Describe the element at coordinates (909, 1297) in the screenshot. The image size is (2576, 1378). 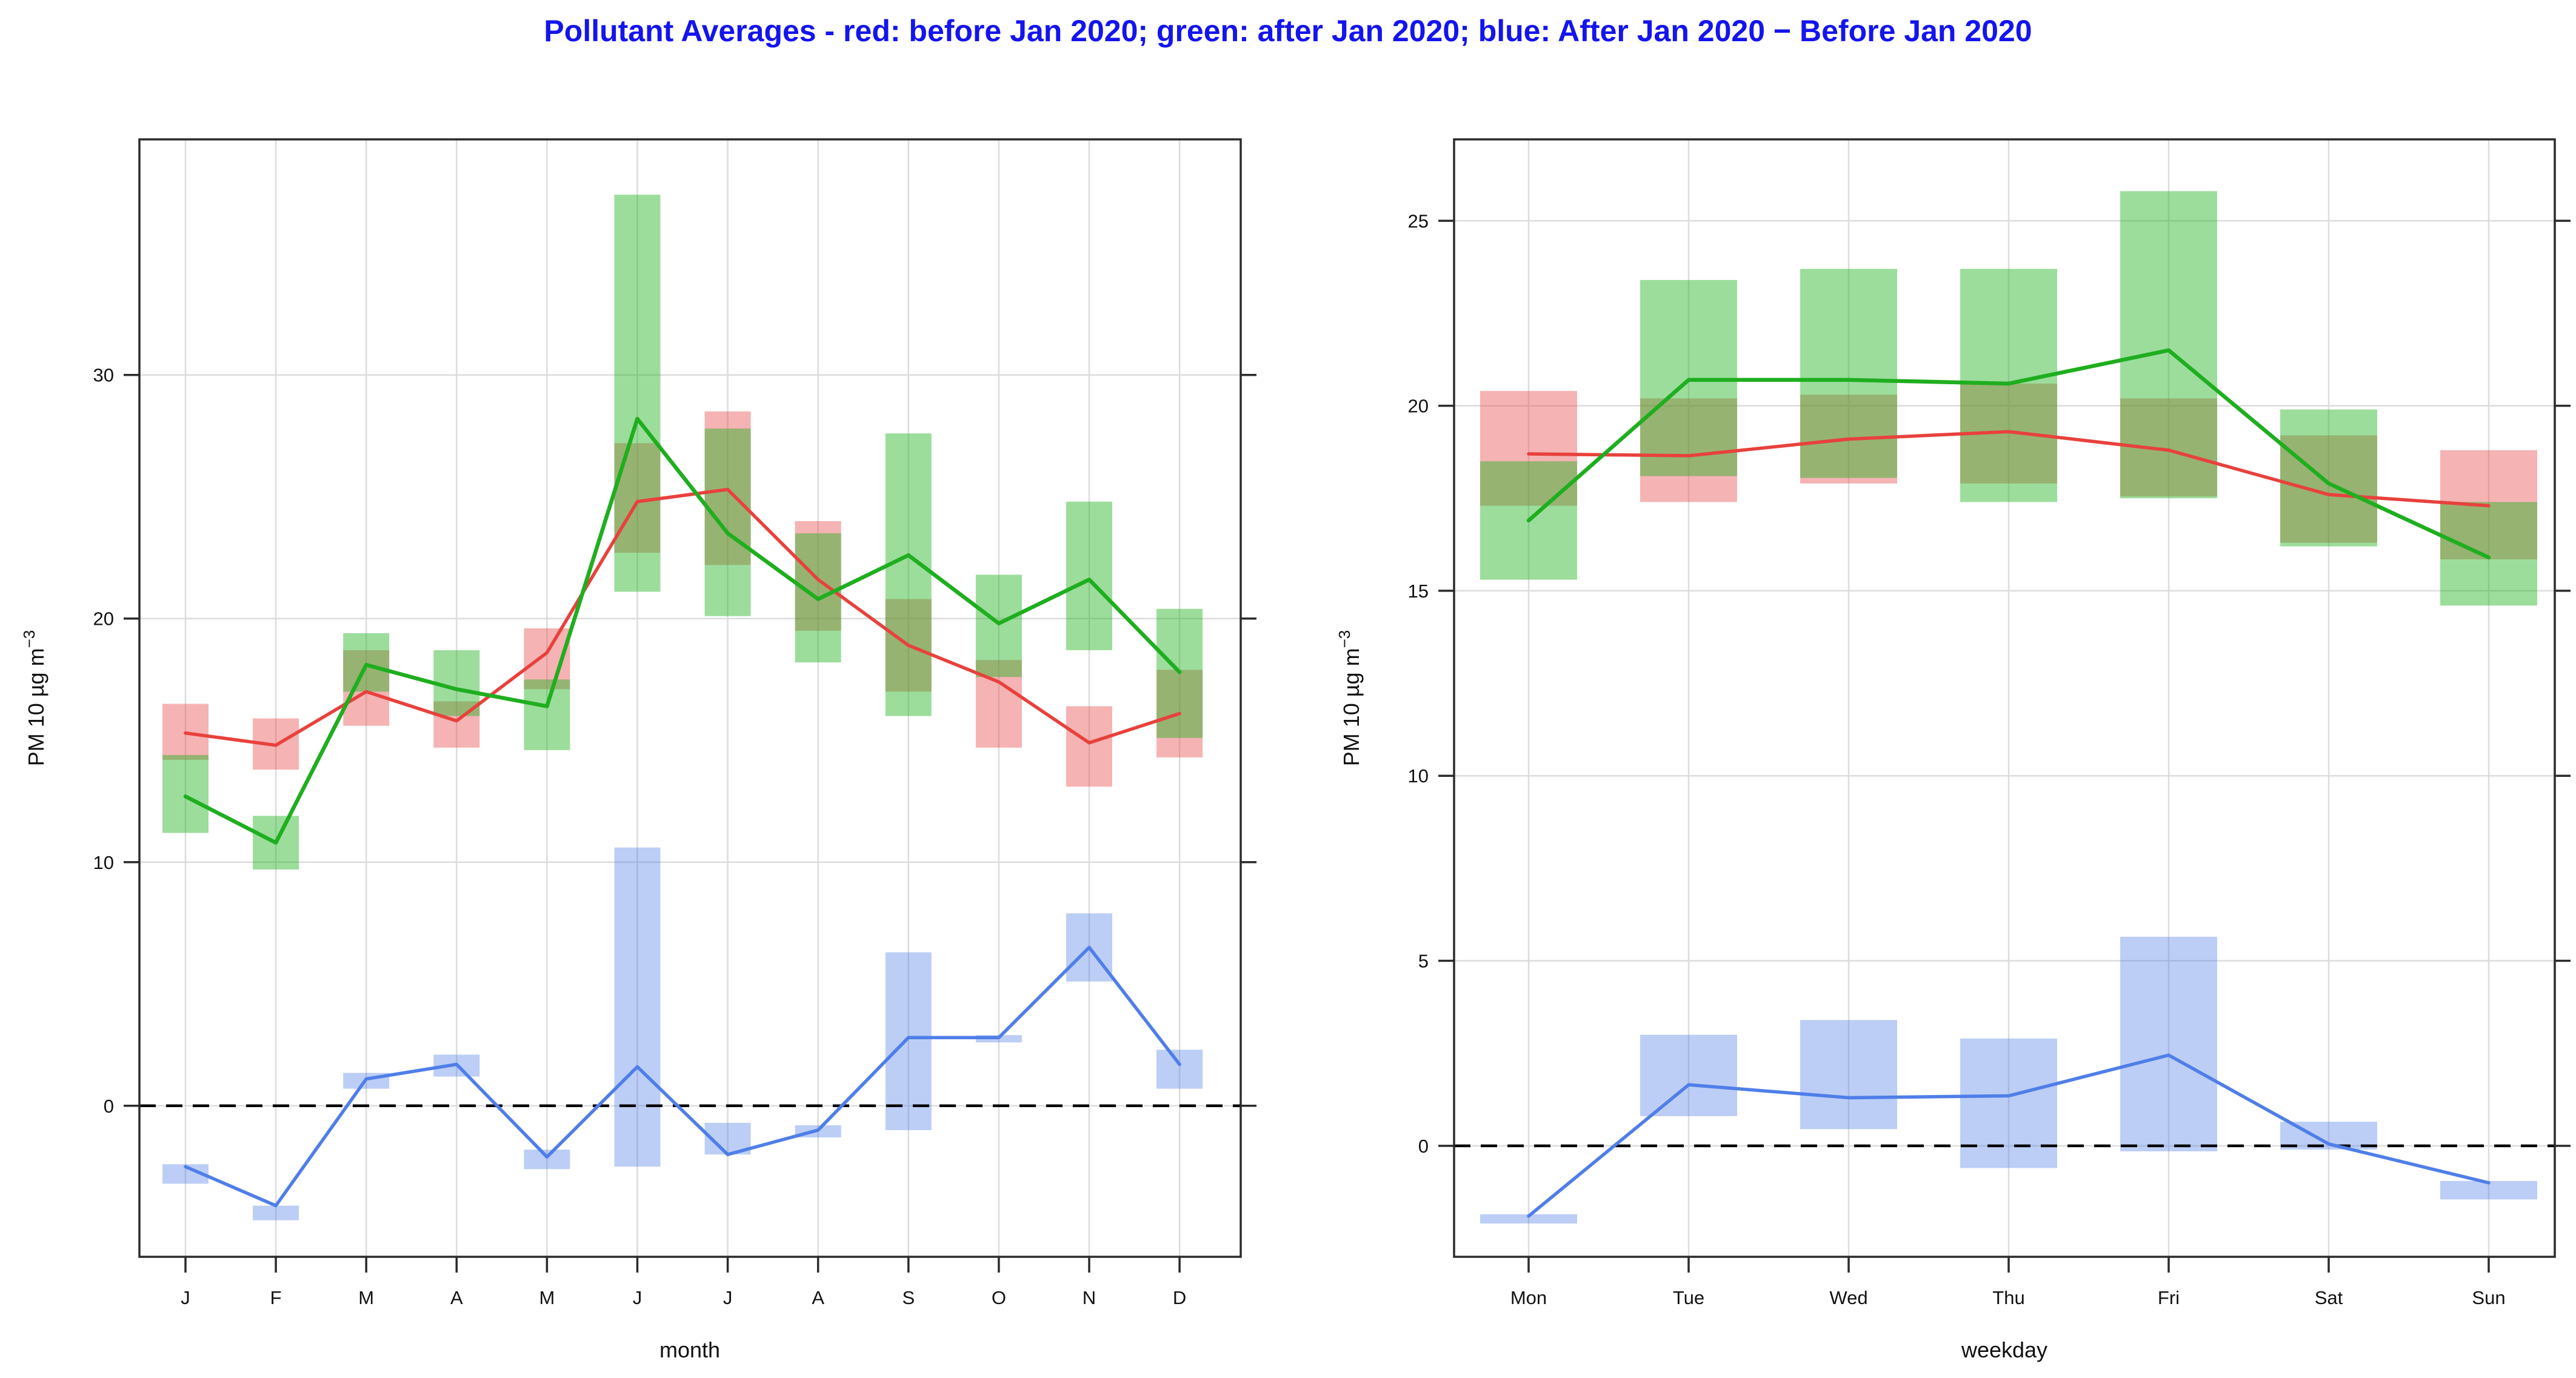
I see `x-tick-label: S` at that location.